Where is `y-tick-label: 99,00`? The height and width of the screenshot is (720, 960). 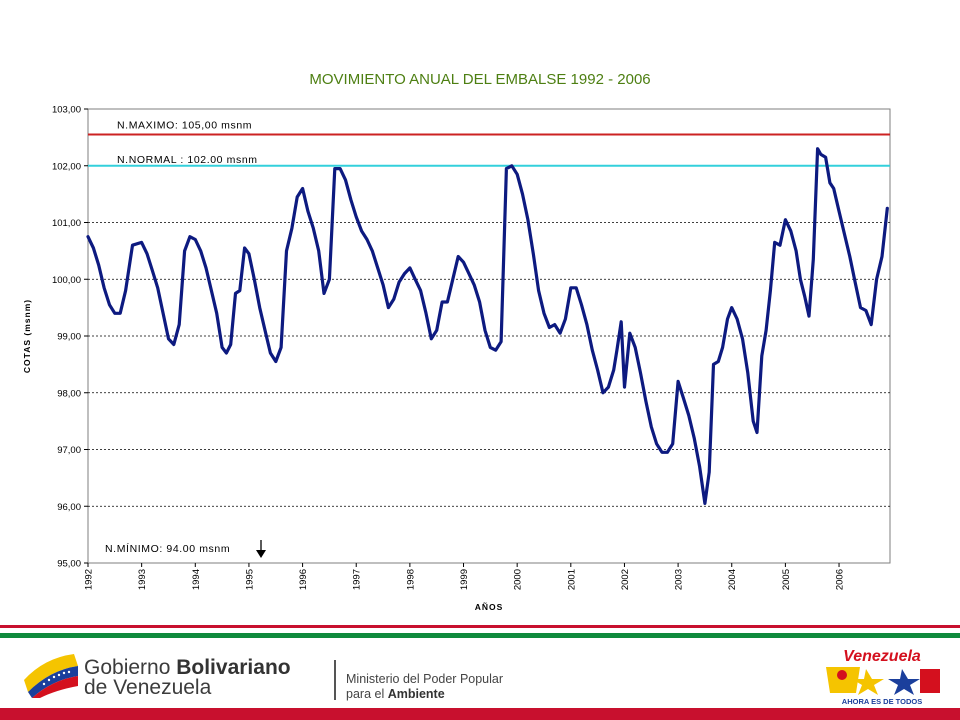 y-tick-label: 99,00 is located at coordinates (69, 337).